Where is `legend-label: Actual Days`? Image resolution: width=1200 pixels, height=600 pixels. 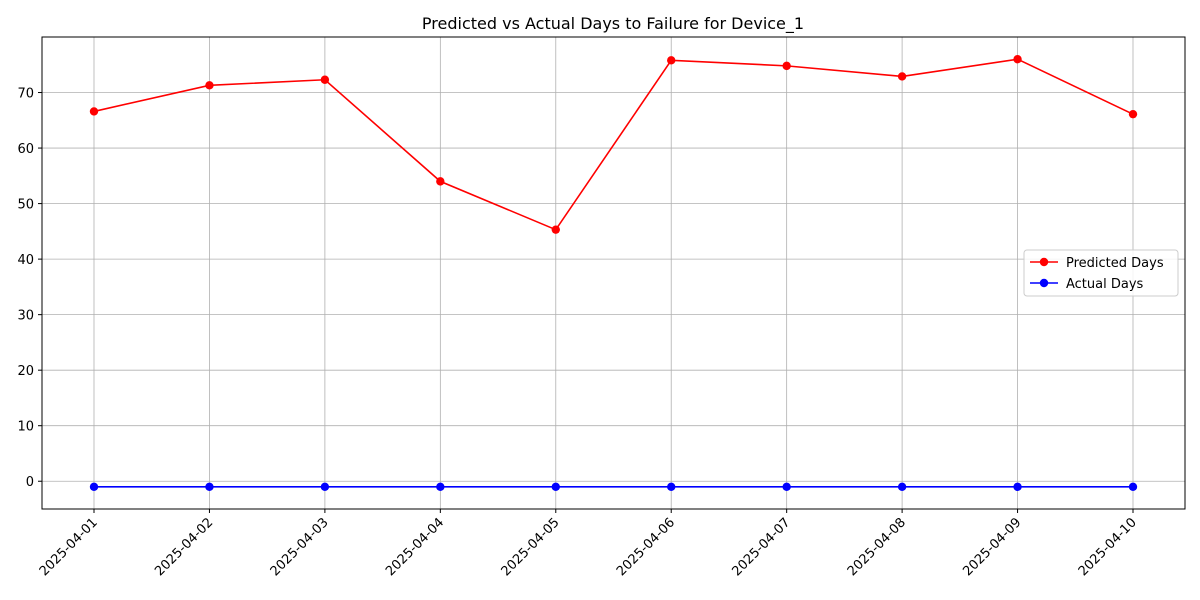
legend-label: Actual Days is located at coordinates (1105, 284).